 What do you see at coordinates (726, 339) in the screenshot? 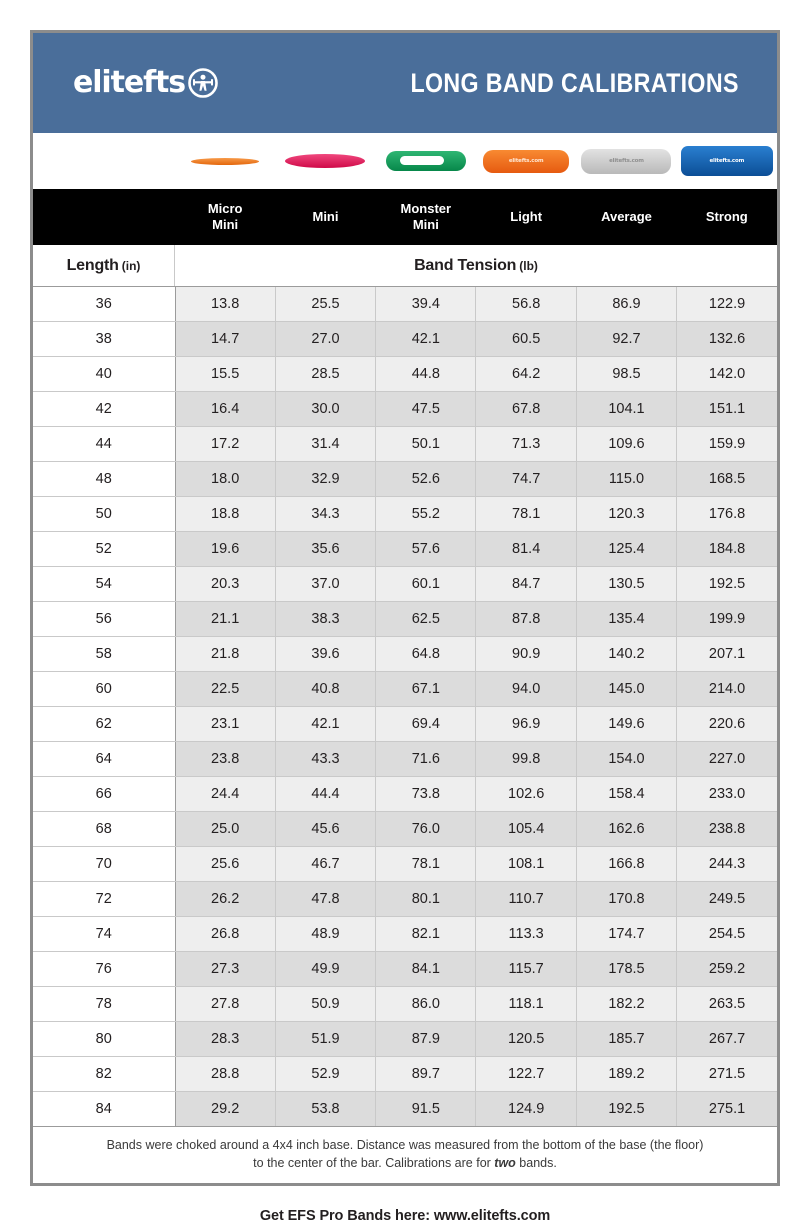
I see `cell-tension-strong: 132.6` at bounding box center [726, 339].